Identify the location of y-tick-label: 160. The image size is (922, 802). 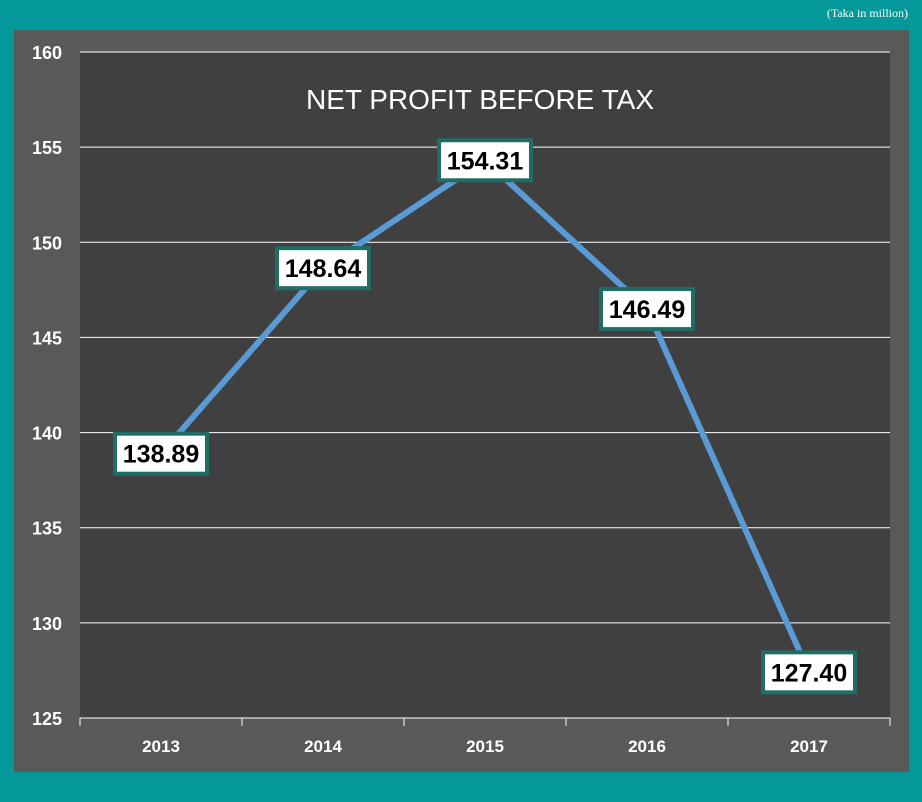
(47, 53).